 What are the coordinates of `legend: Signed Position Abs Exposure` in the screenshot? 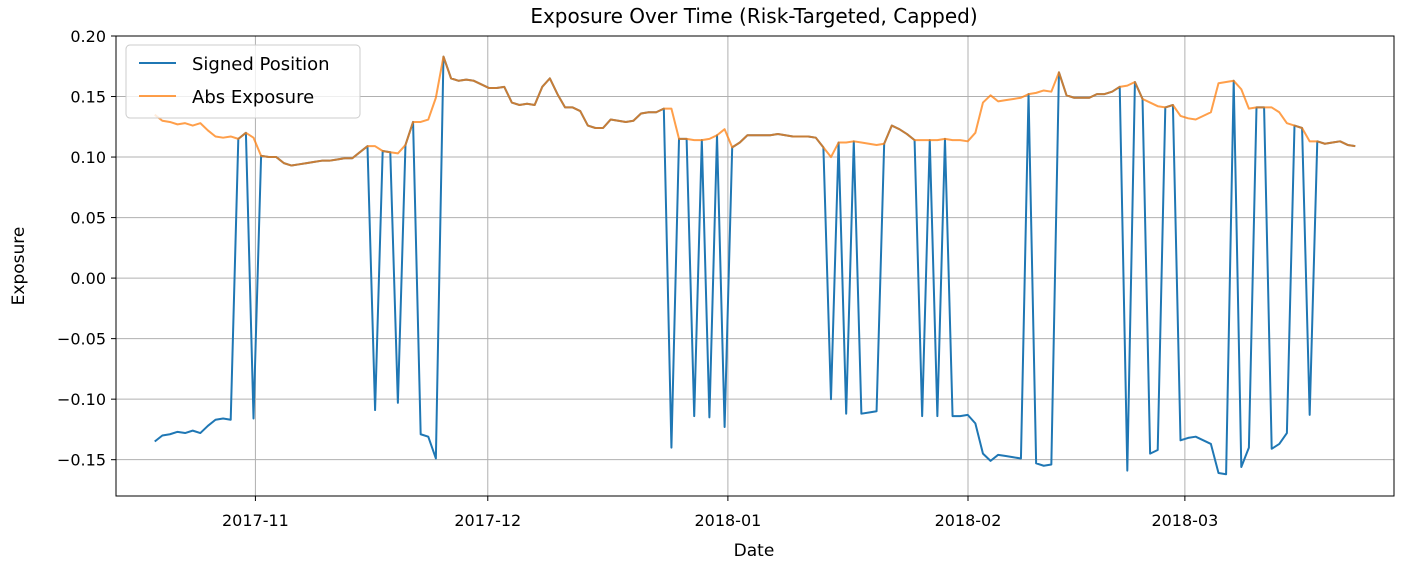 It's located at (243, 81).